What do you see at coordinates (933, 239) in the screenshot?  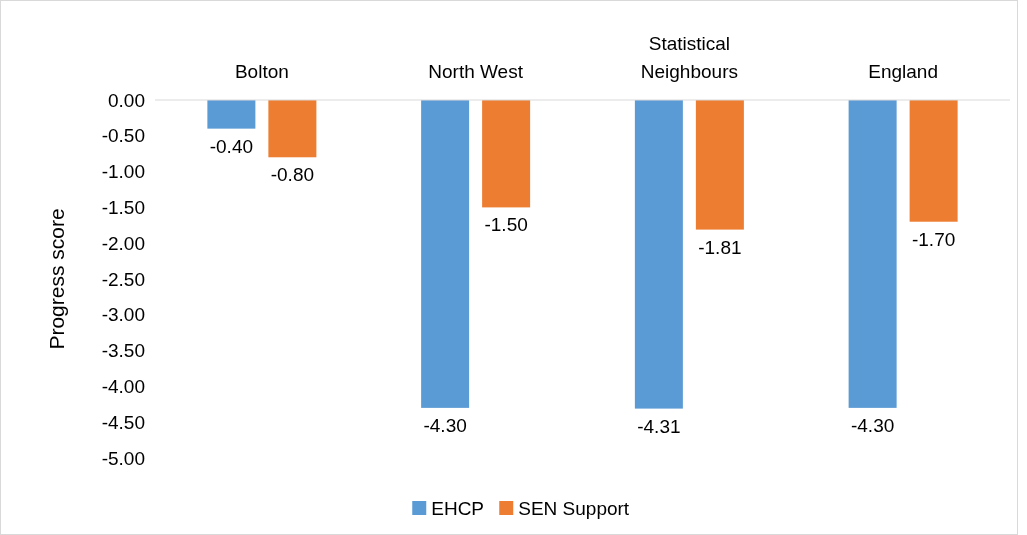 I see `data-label: -1.70` at bounding box center [933, 239].